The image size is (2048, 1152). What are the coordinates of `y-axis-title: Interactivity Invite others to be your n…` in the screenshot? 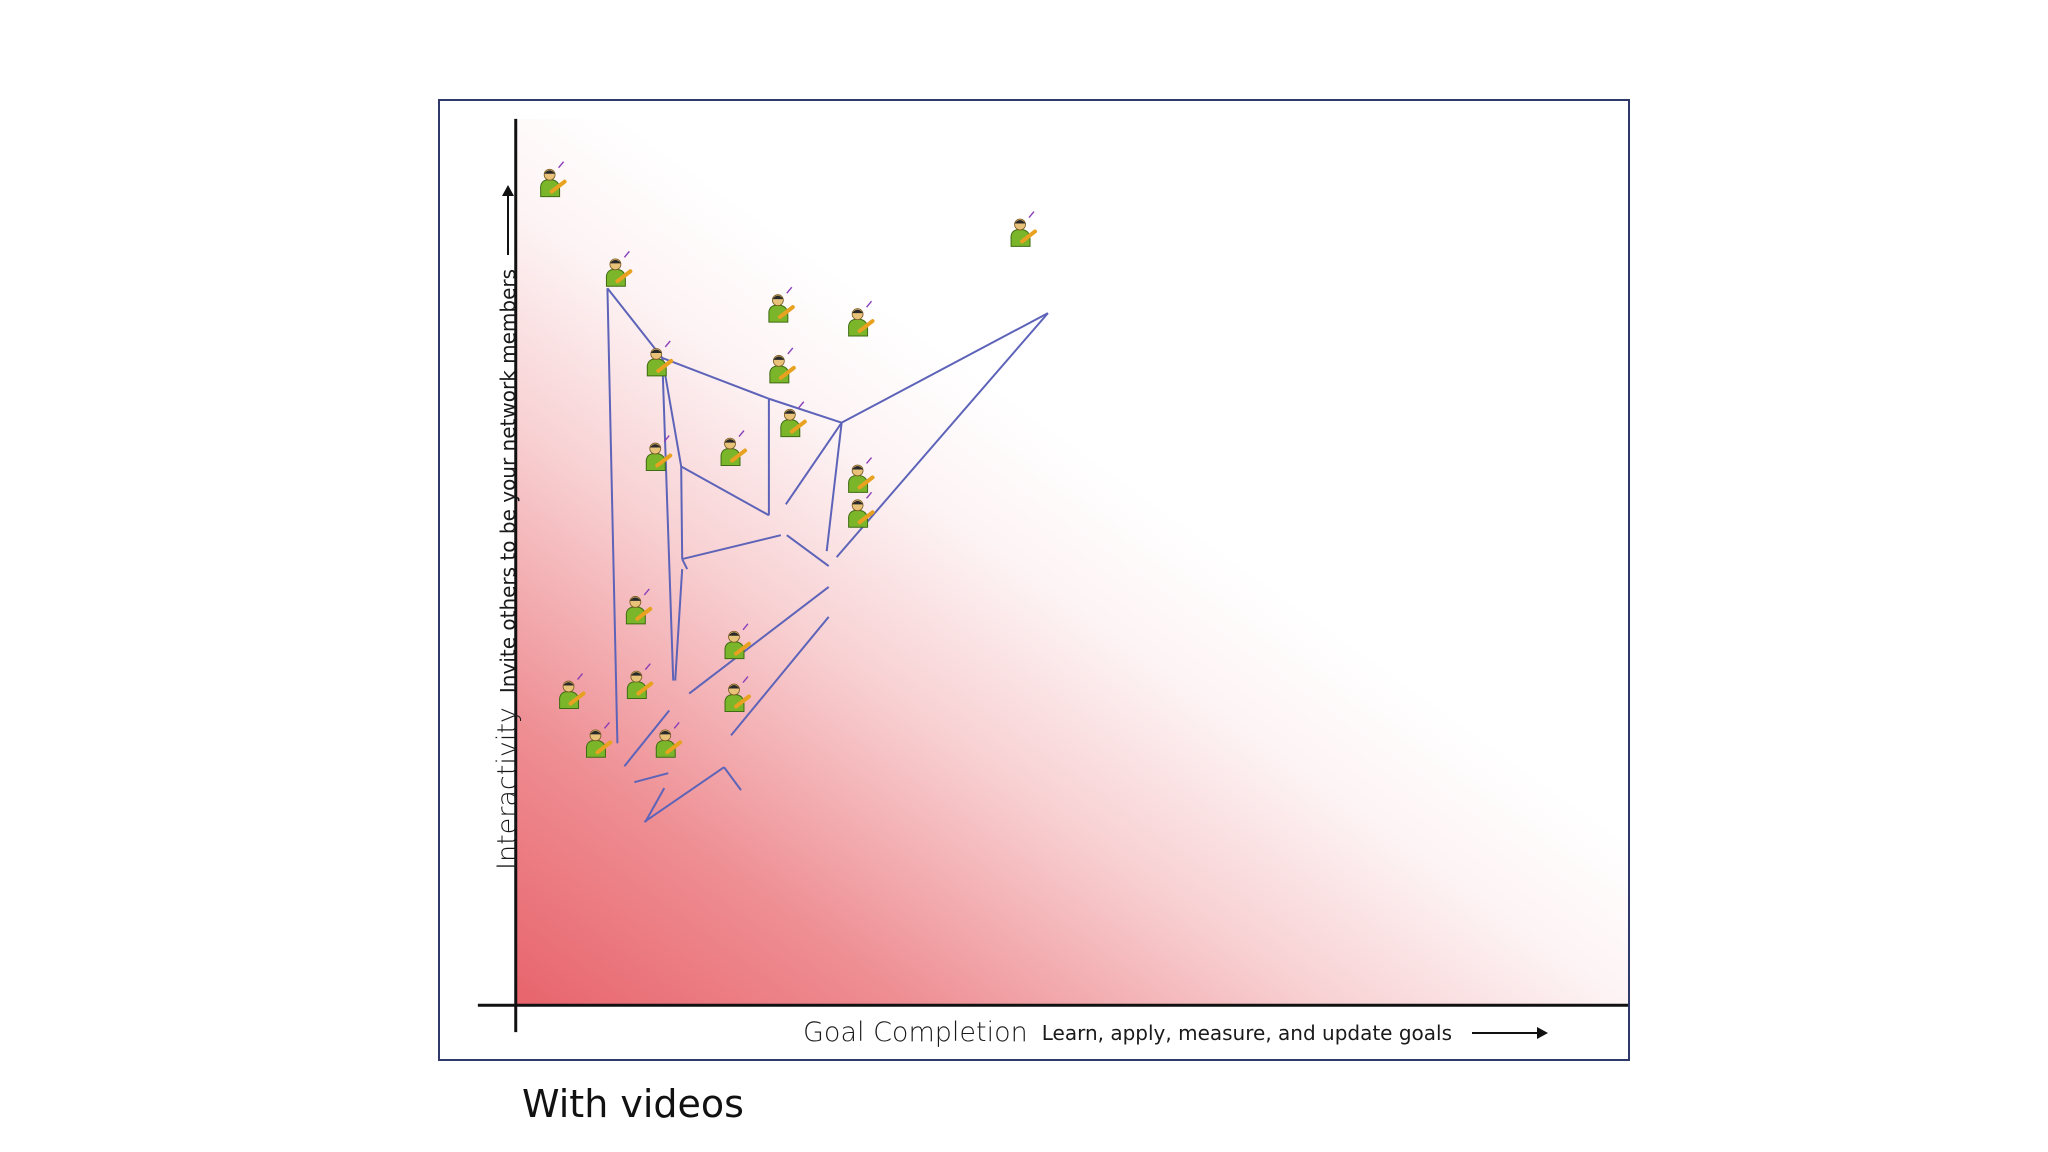 It's located at (507, 532).